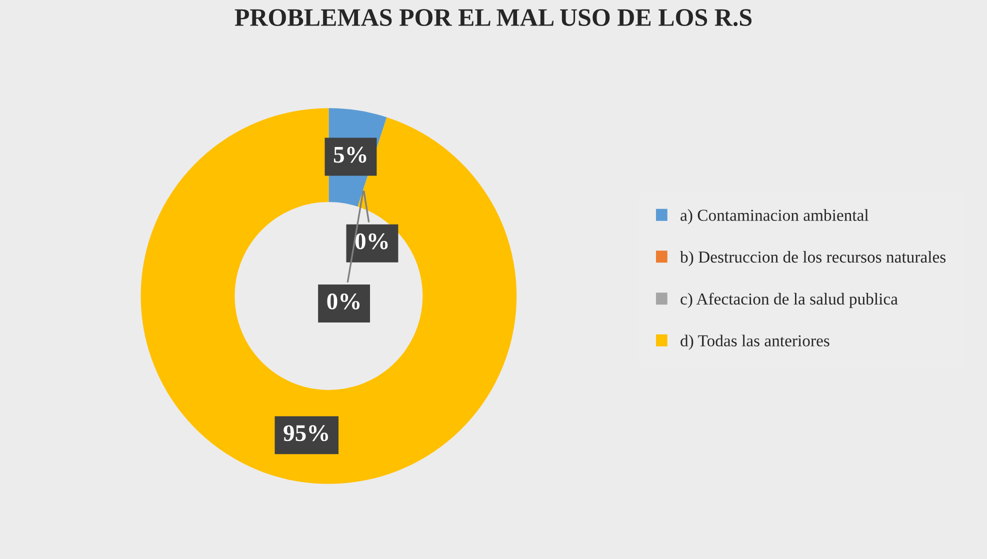 The width and height of the screenshot is (987, 559). Describe the element at coordinates (774, 216) in the screenshot. I see `legend-label: a) Contaminacion ambiental` at that location.